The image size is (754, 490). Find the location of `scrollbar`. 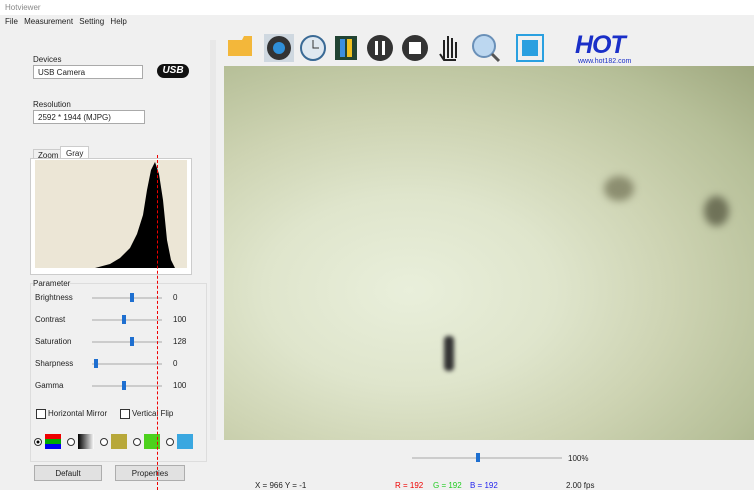

scrollbar is located at coordinates (213, 240).